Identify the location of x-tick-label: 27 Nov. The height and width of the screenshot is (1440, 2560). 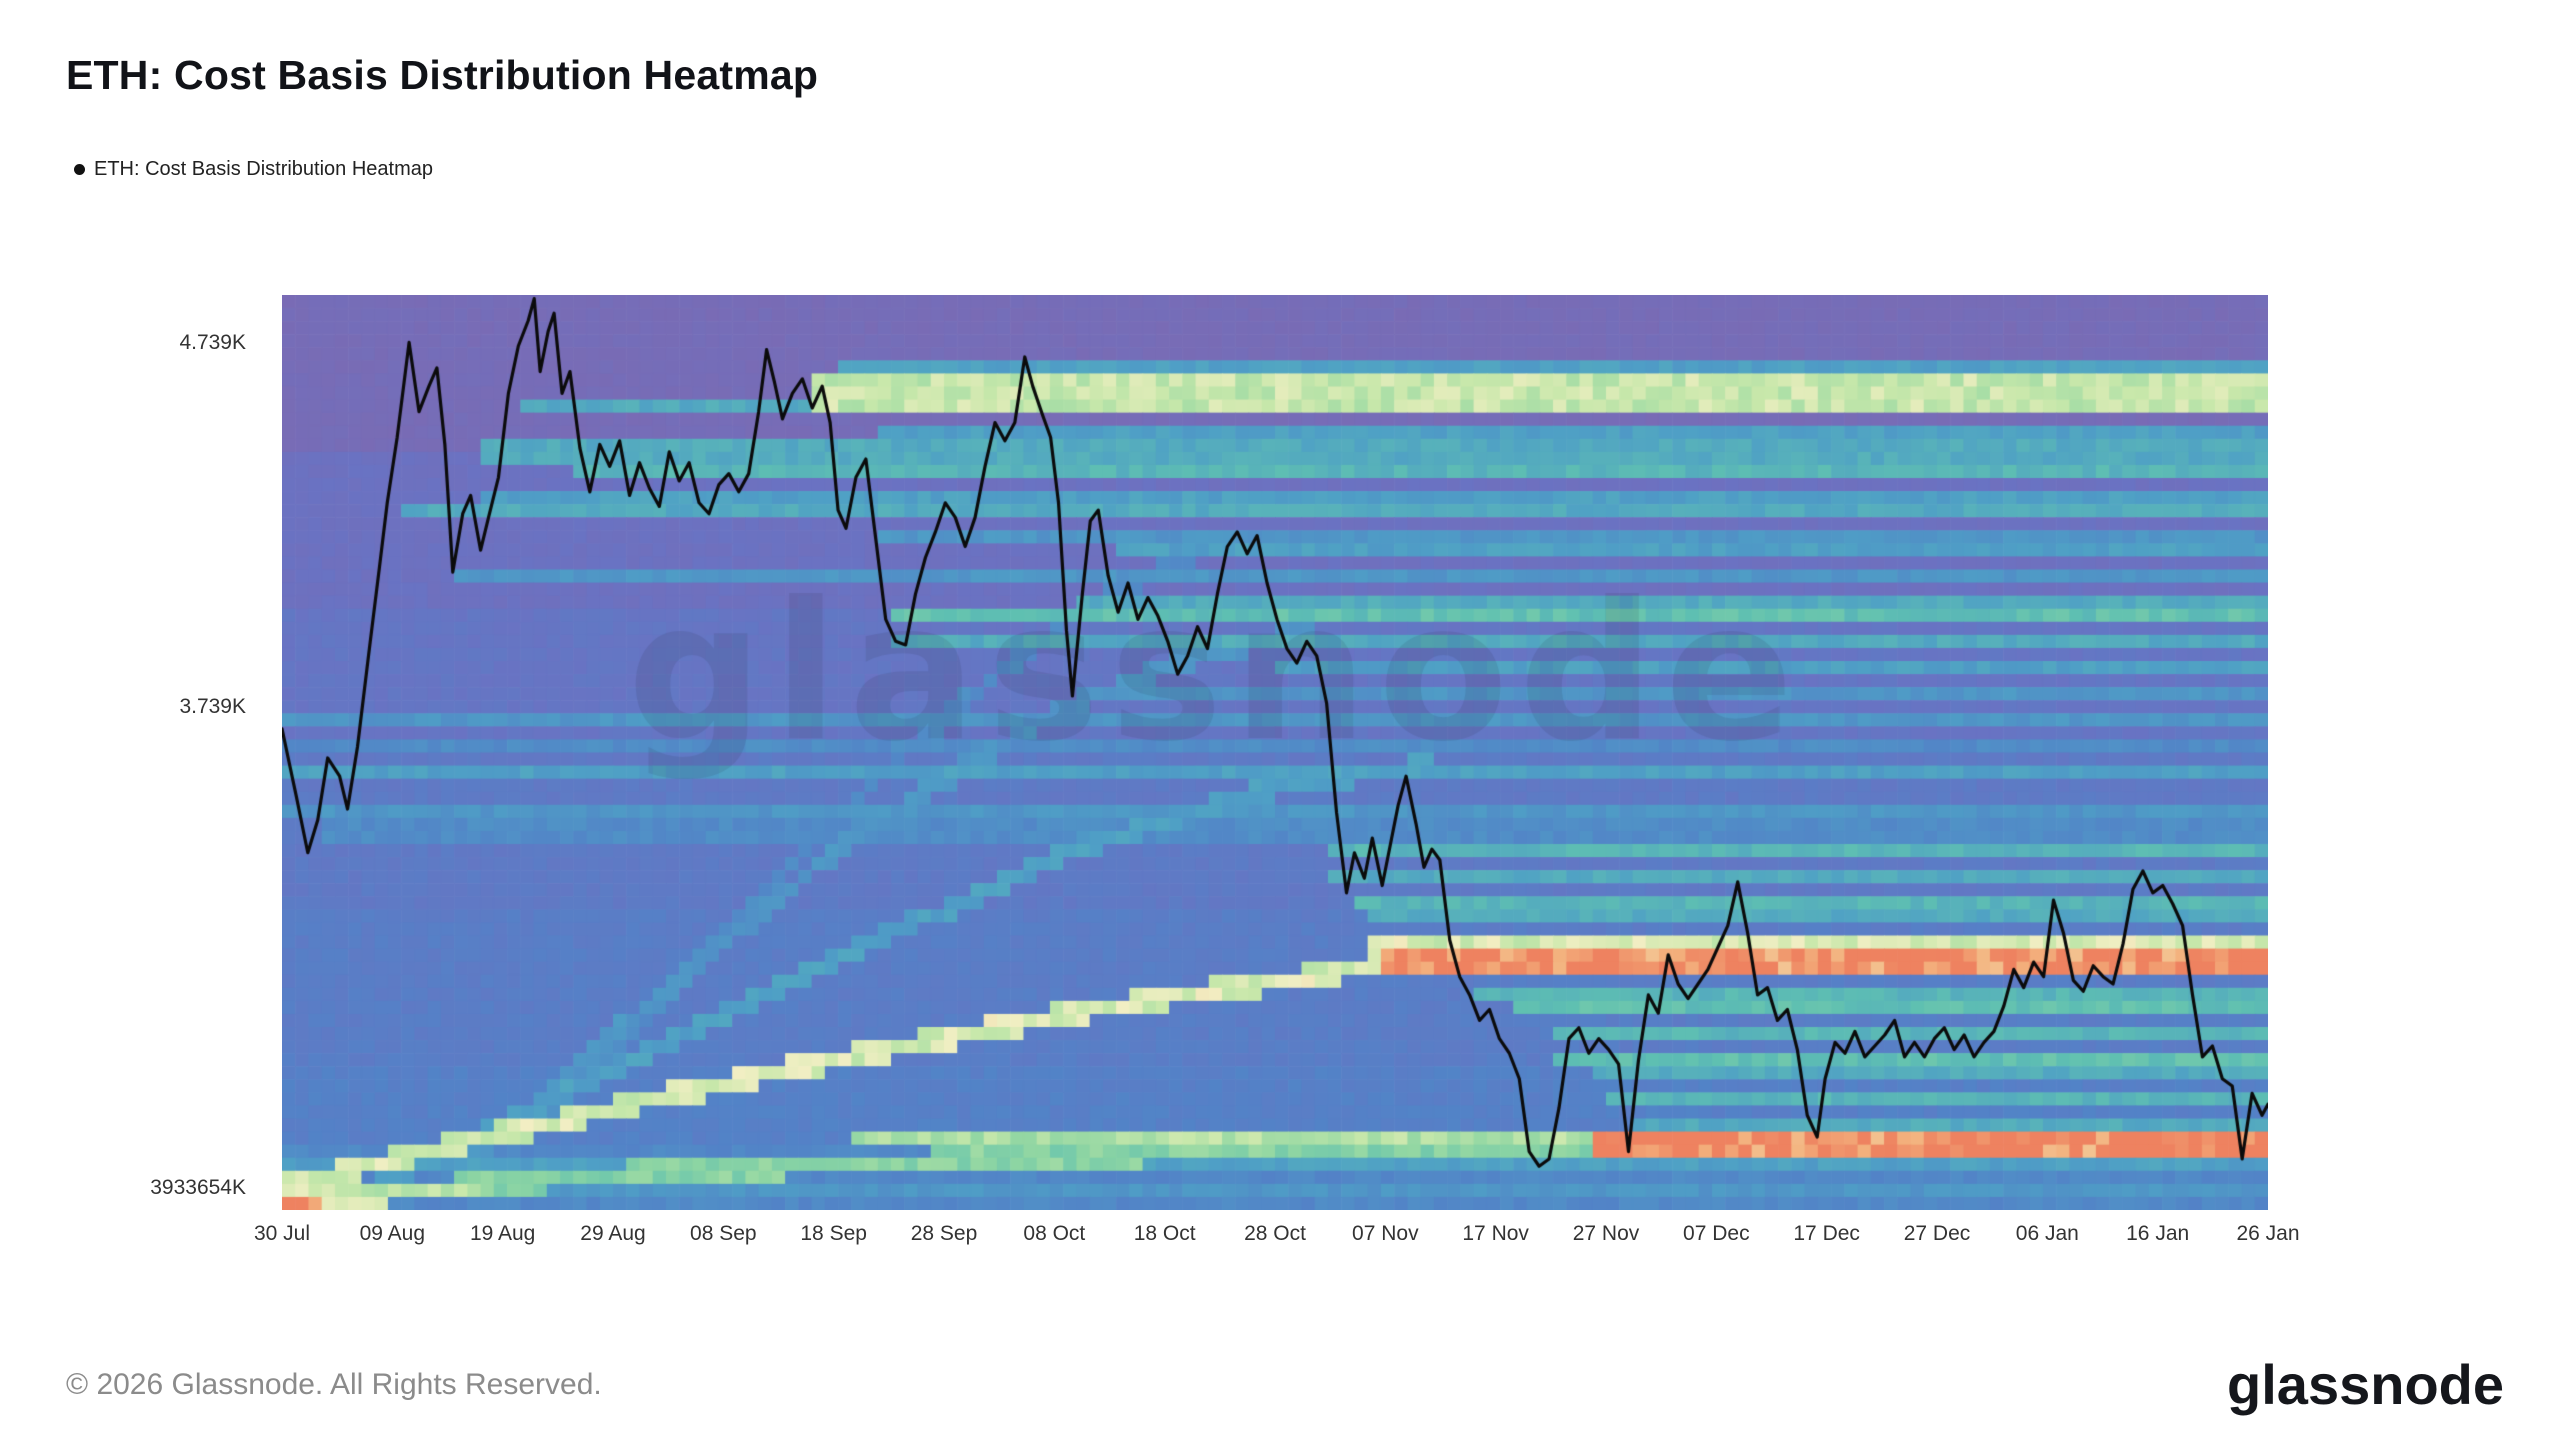
(1606, 1233).